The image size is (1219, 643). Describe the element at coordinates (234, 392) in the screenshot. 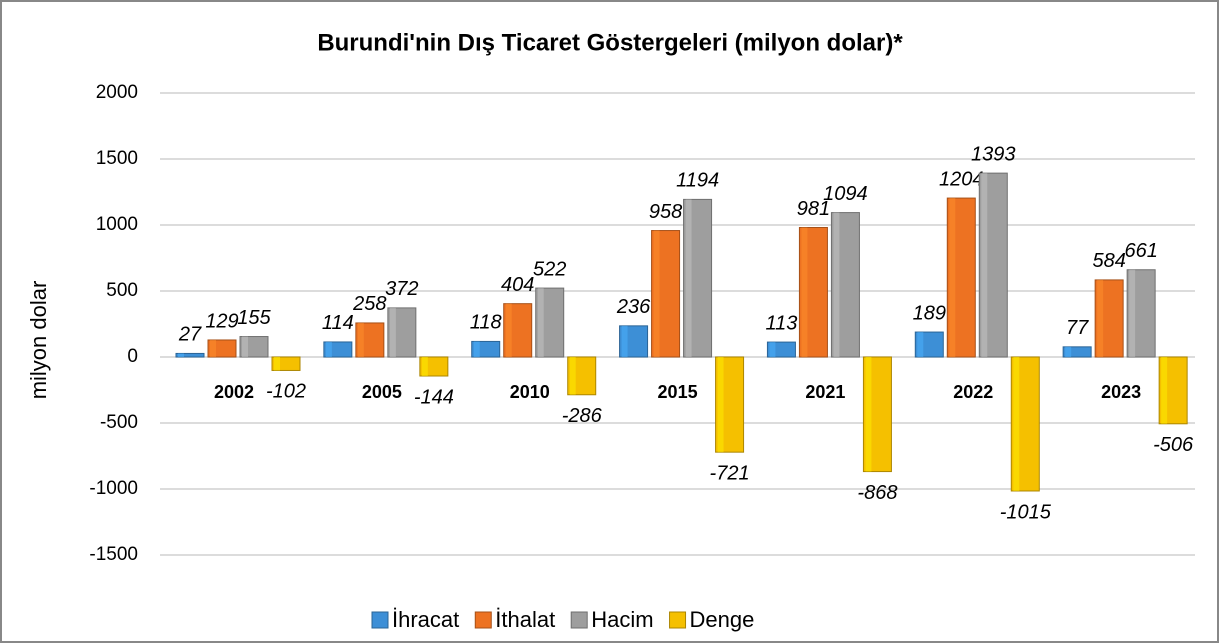

I see `x-tick-label: 2002` at that location.